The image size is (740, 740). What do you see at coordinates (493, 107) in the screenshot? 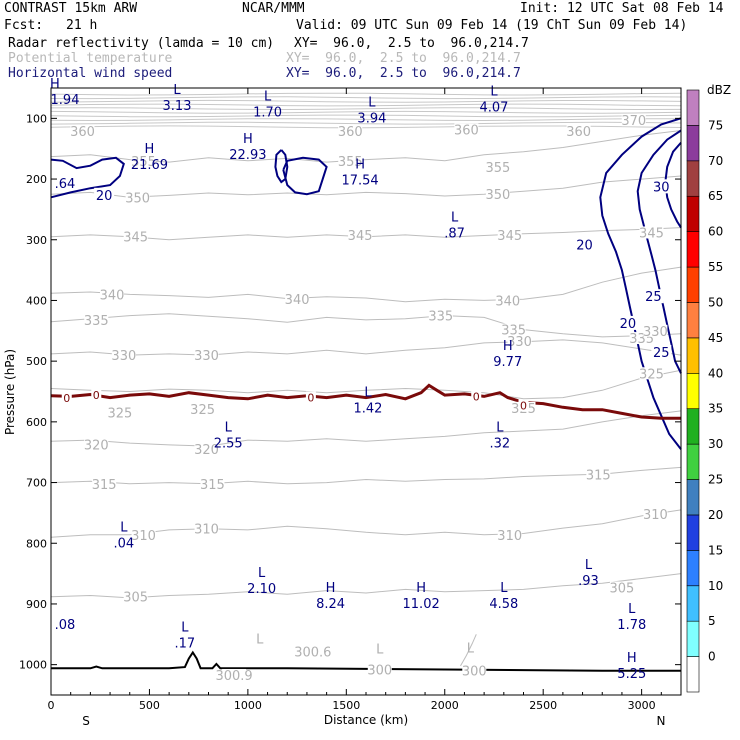
I see `wind-extremum-value: 4.07` at bounding box center [493, 107].